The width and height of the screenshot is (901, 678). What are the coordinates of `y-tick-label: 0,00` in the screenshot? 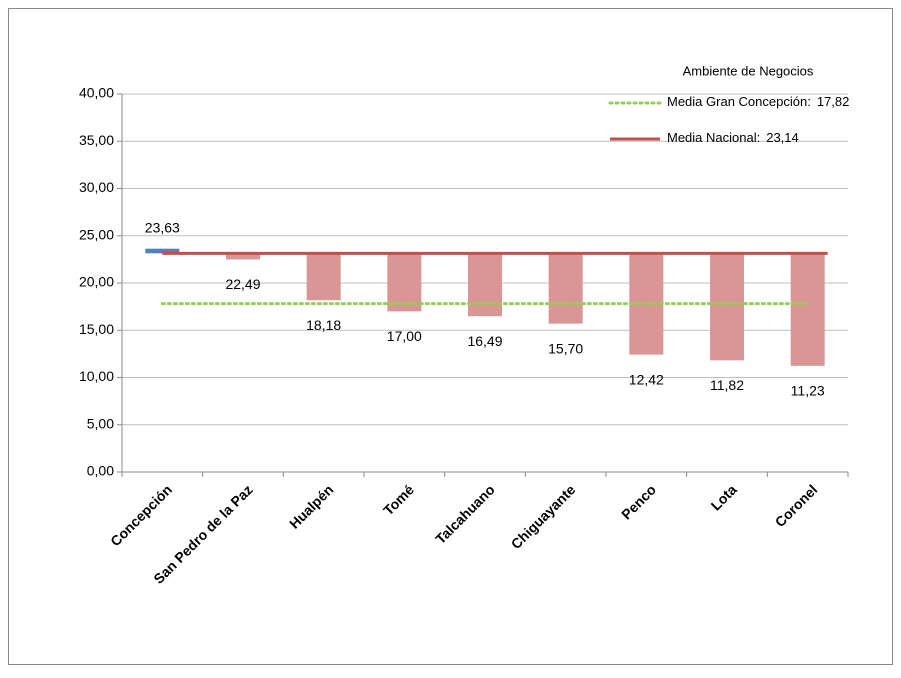 It's located at (100, 471).